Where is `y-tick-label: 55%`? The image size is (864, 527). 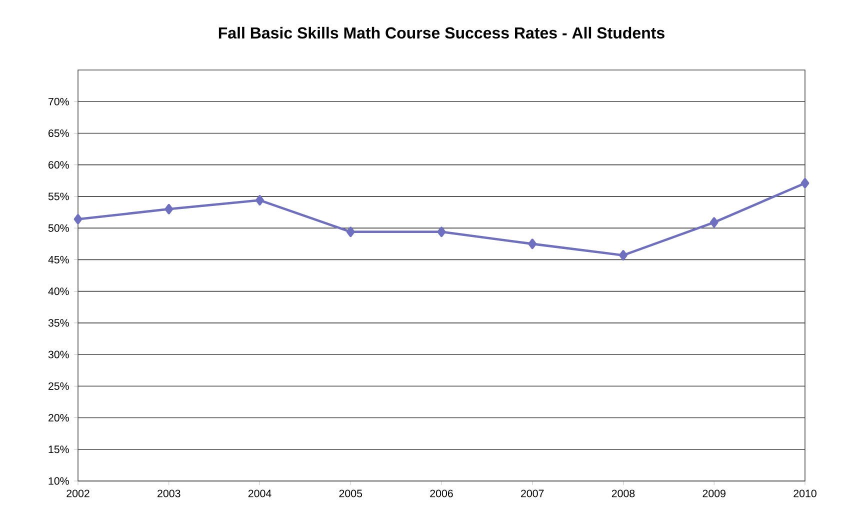
y-tick-label: 55% is located at coordinates (58, 196).